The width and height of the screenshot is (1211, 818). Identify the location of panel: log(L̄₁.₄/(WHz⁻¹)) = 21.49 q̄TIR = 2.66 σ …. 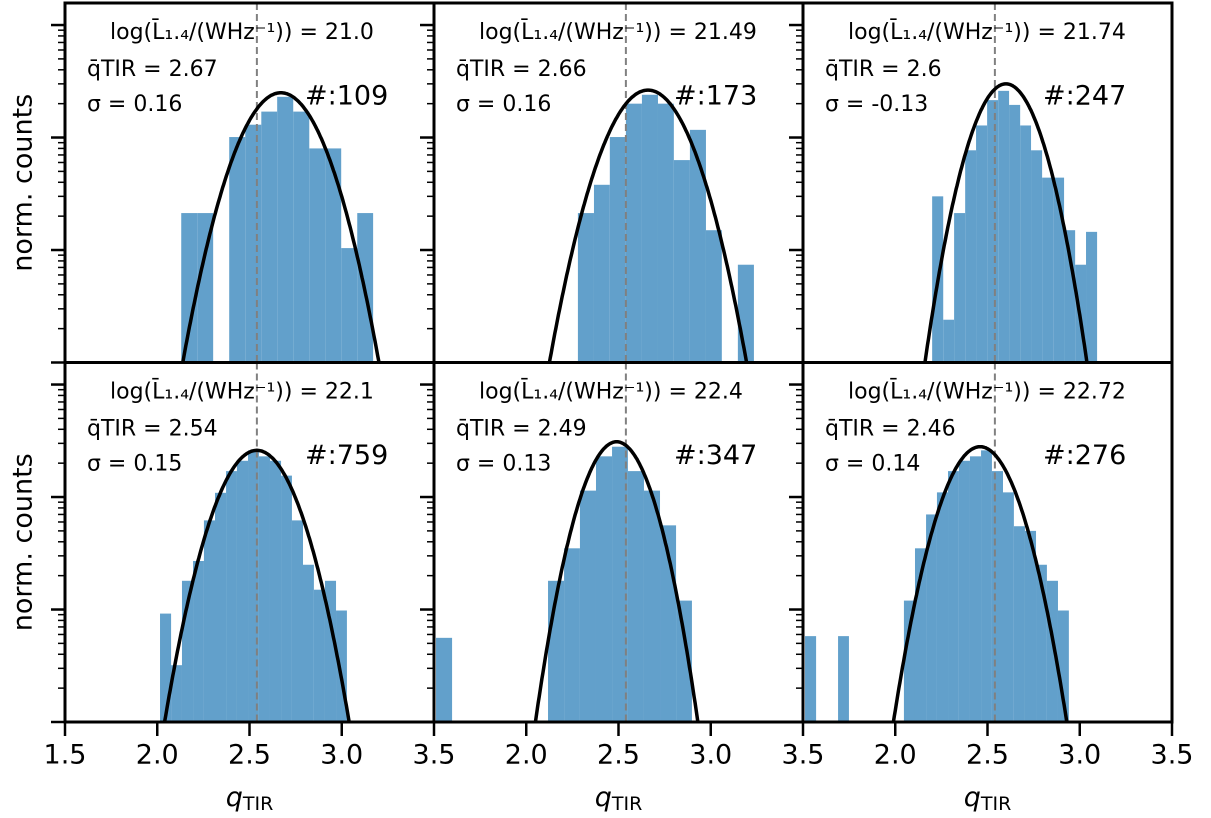
(606, 183).